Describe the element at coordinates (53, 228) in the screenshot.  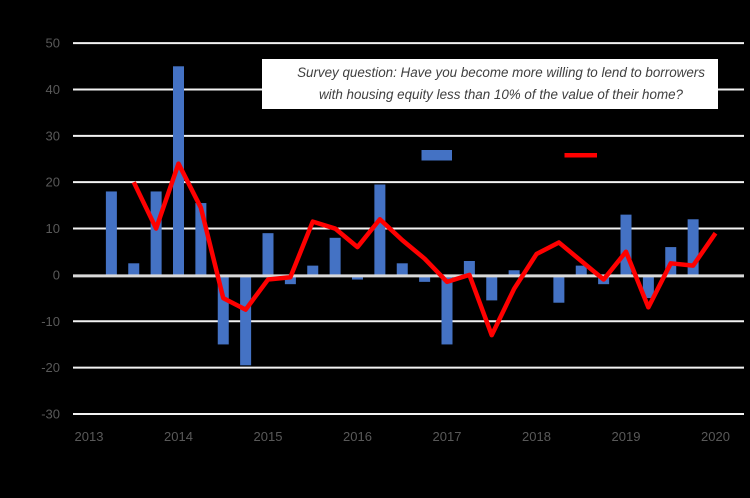
I see `y-axis-tick-label: 10` at that location.